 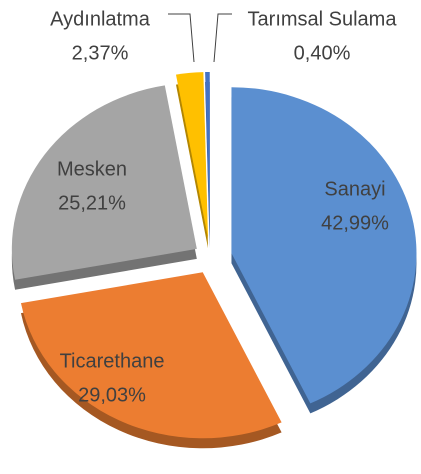 I want to click on slice-label: Aydınlatma, so click(x=100, y=19).